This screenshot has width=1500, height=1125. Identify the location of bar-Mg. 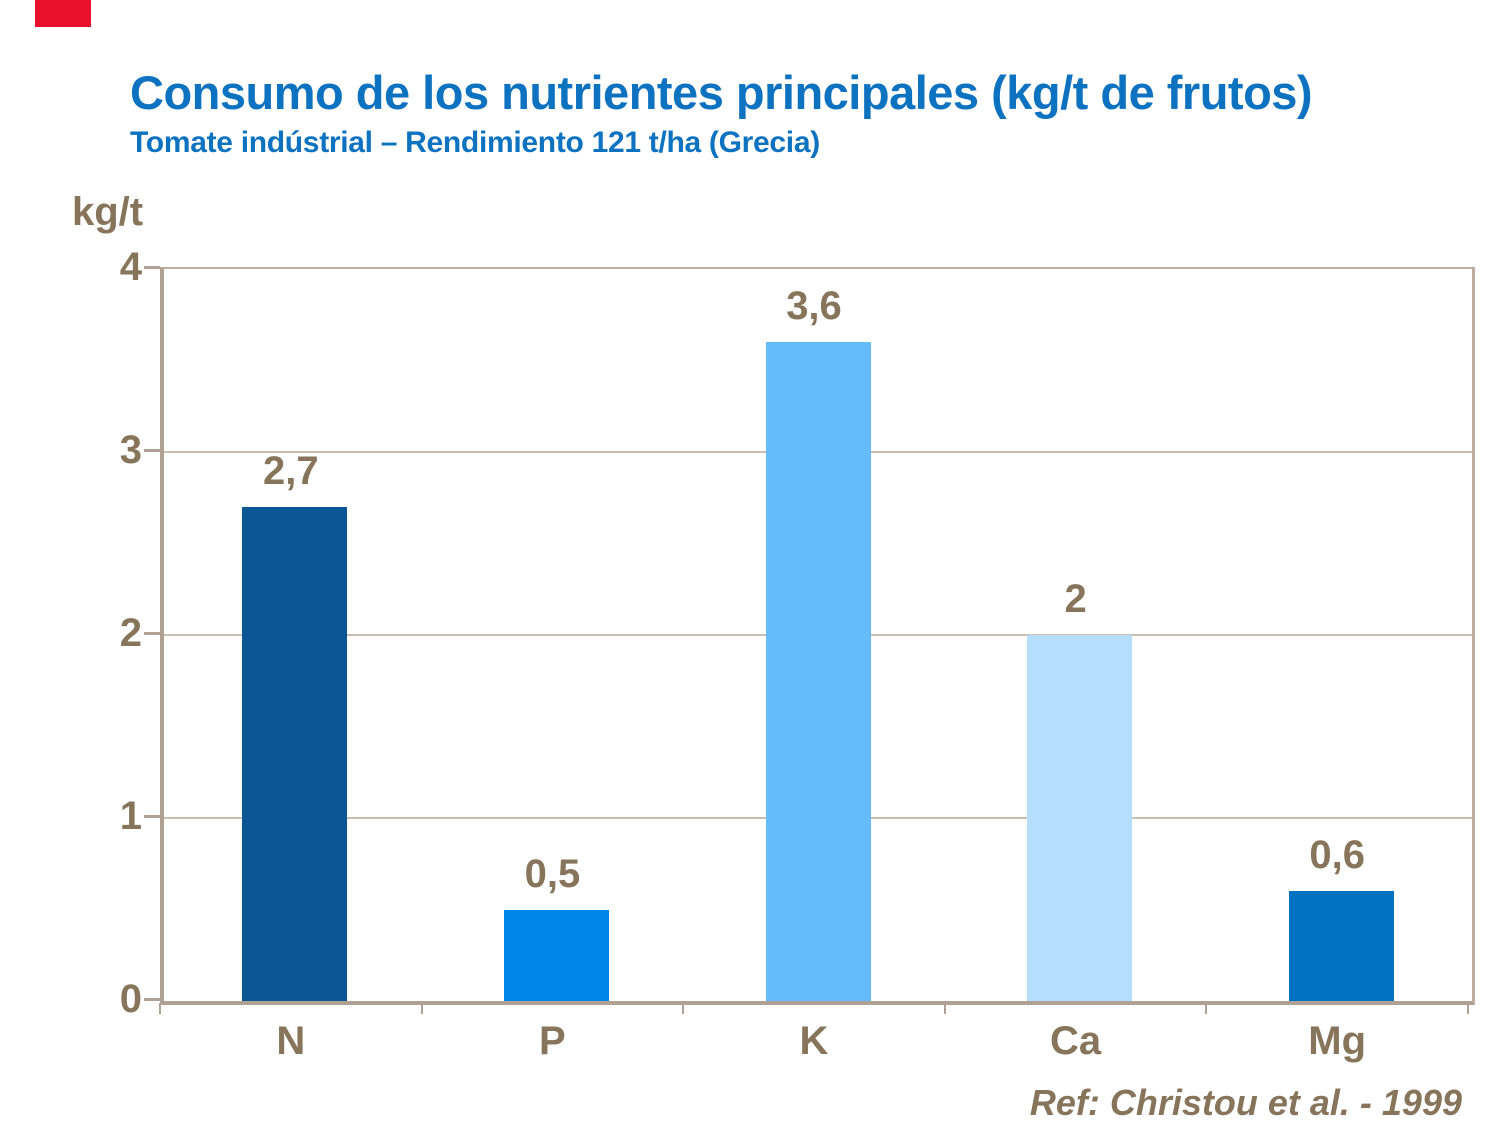
(1341, 946).